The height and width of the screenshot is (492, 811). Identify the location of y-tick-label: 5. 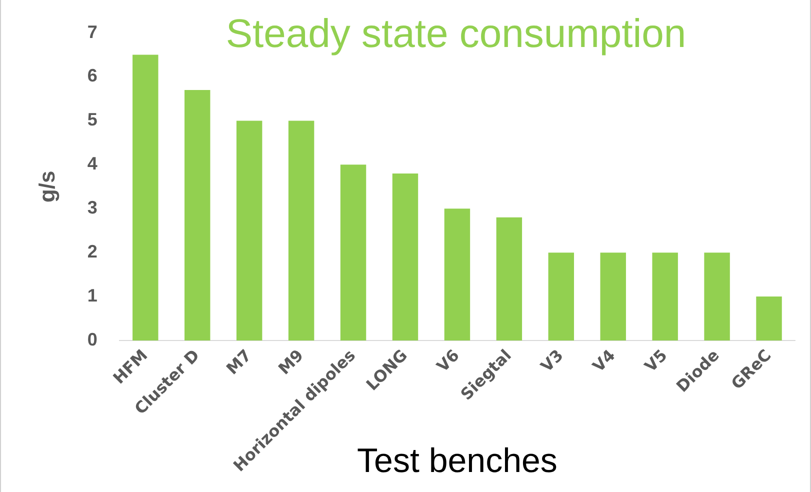
(92, 120).